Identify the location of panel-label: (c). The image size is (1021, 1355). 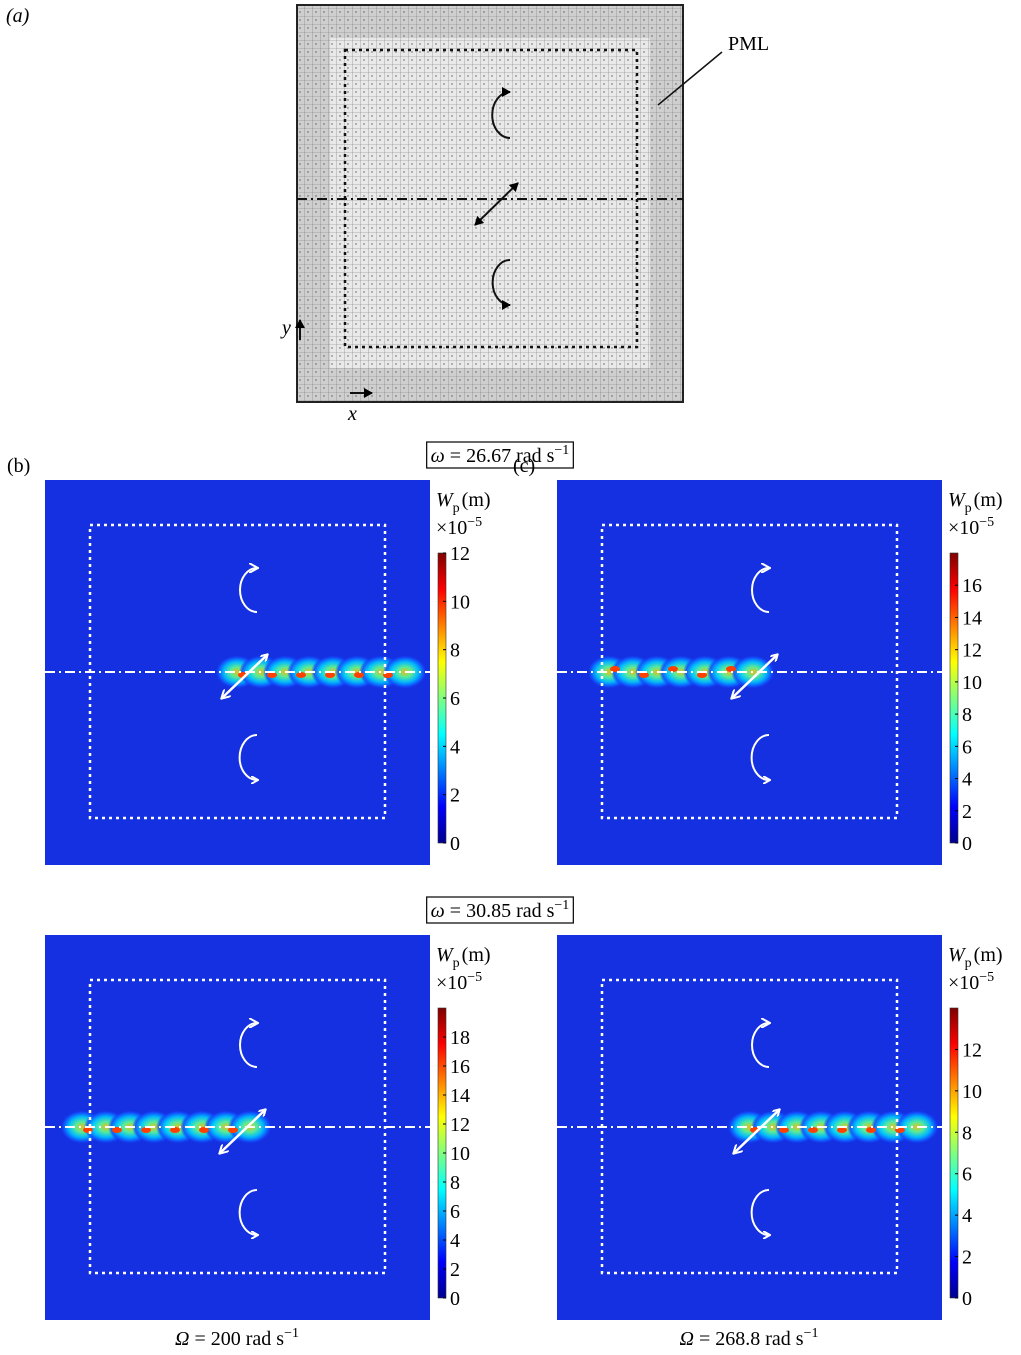
(524, 466).